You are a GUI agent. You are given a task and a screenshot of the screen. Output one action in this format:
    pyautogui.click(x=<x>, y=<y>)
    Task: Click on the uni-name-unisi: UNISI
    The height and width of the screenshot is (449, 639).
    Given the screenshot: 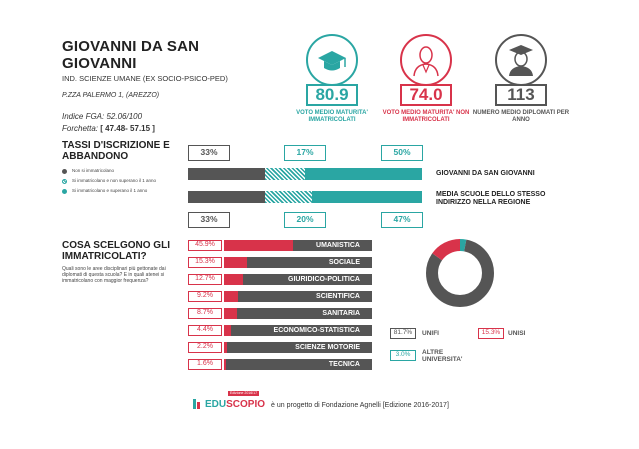 What is the action you would take?
    pyautogui.click(x=517, y=333)
    